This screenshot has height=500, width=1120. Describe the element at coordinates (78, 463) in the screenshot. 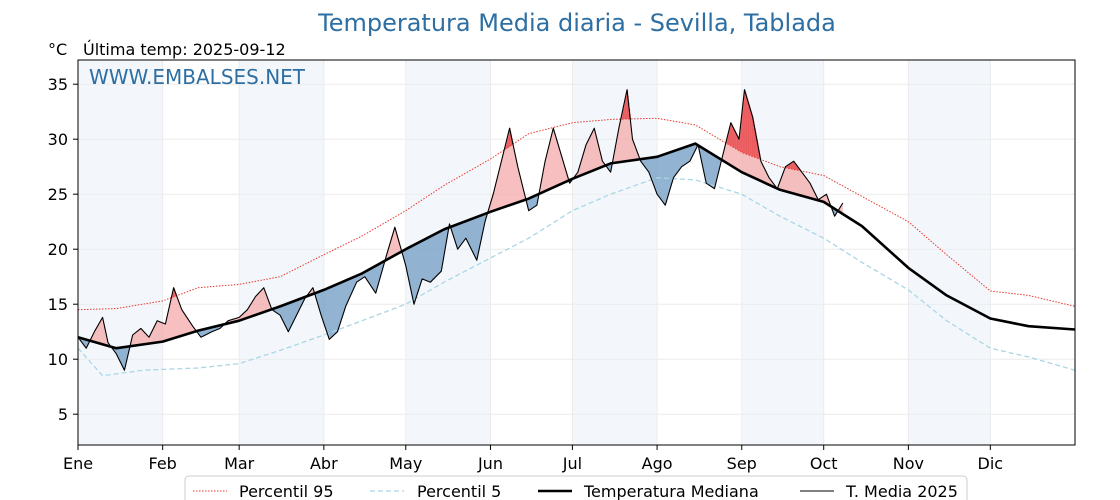

I see `x-tick-label: Ene` at that location.